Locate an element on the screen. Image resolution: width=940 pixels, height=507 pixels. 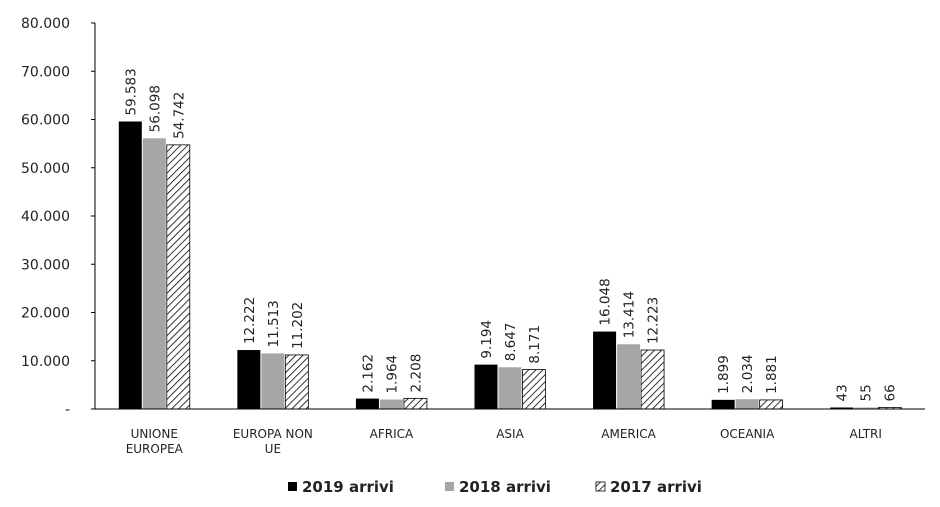
x-tick-label: EUROPA NON is located at coordinates (273, 434).